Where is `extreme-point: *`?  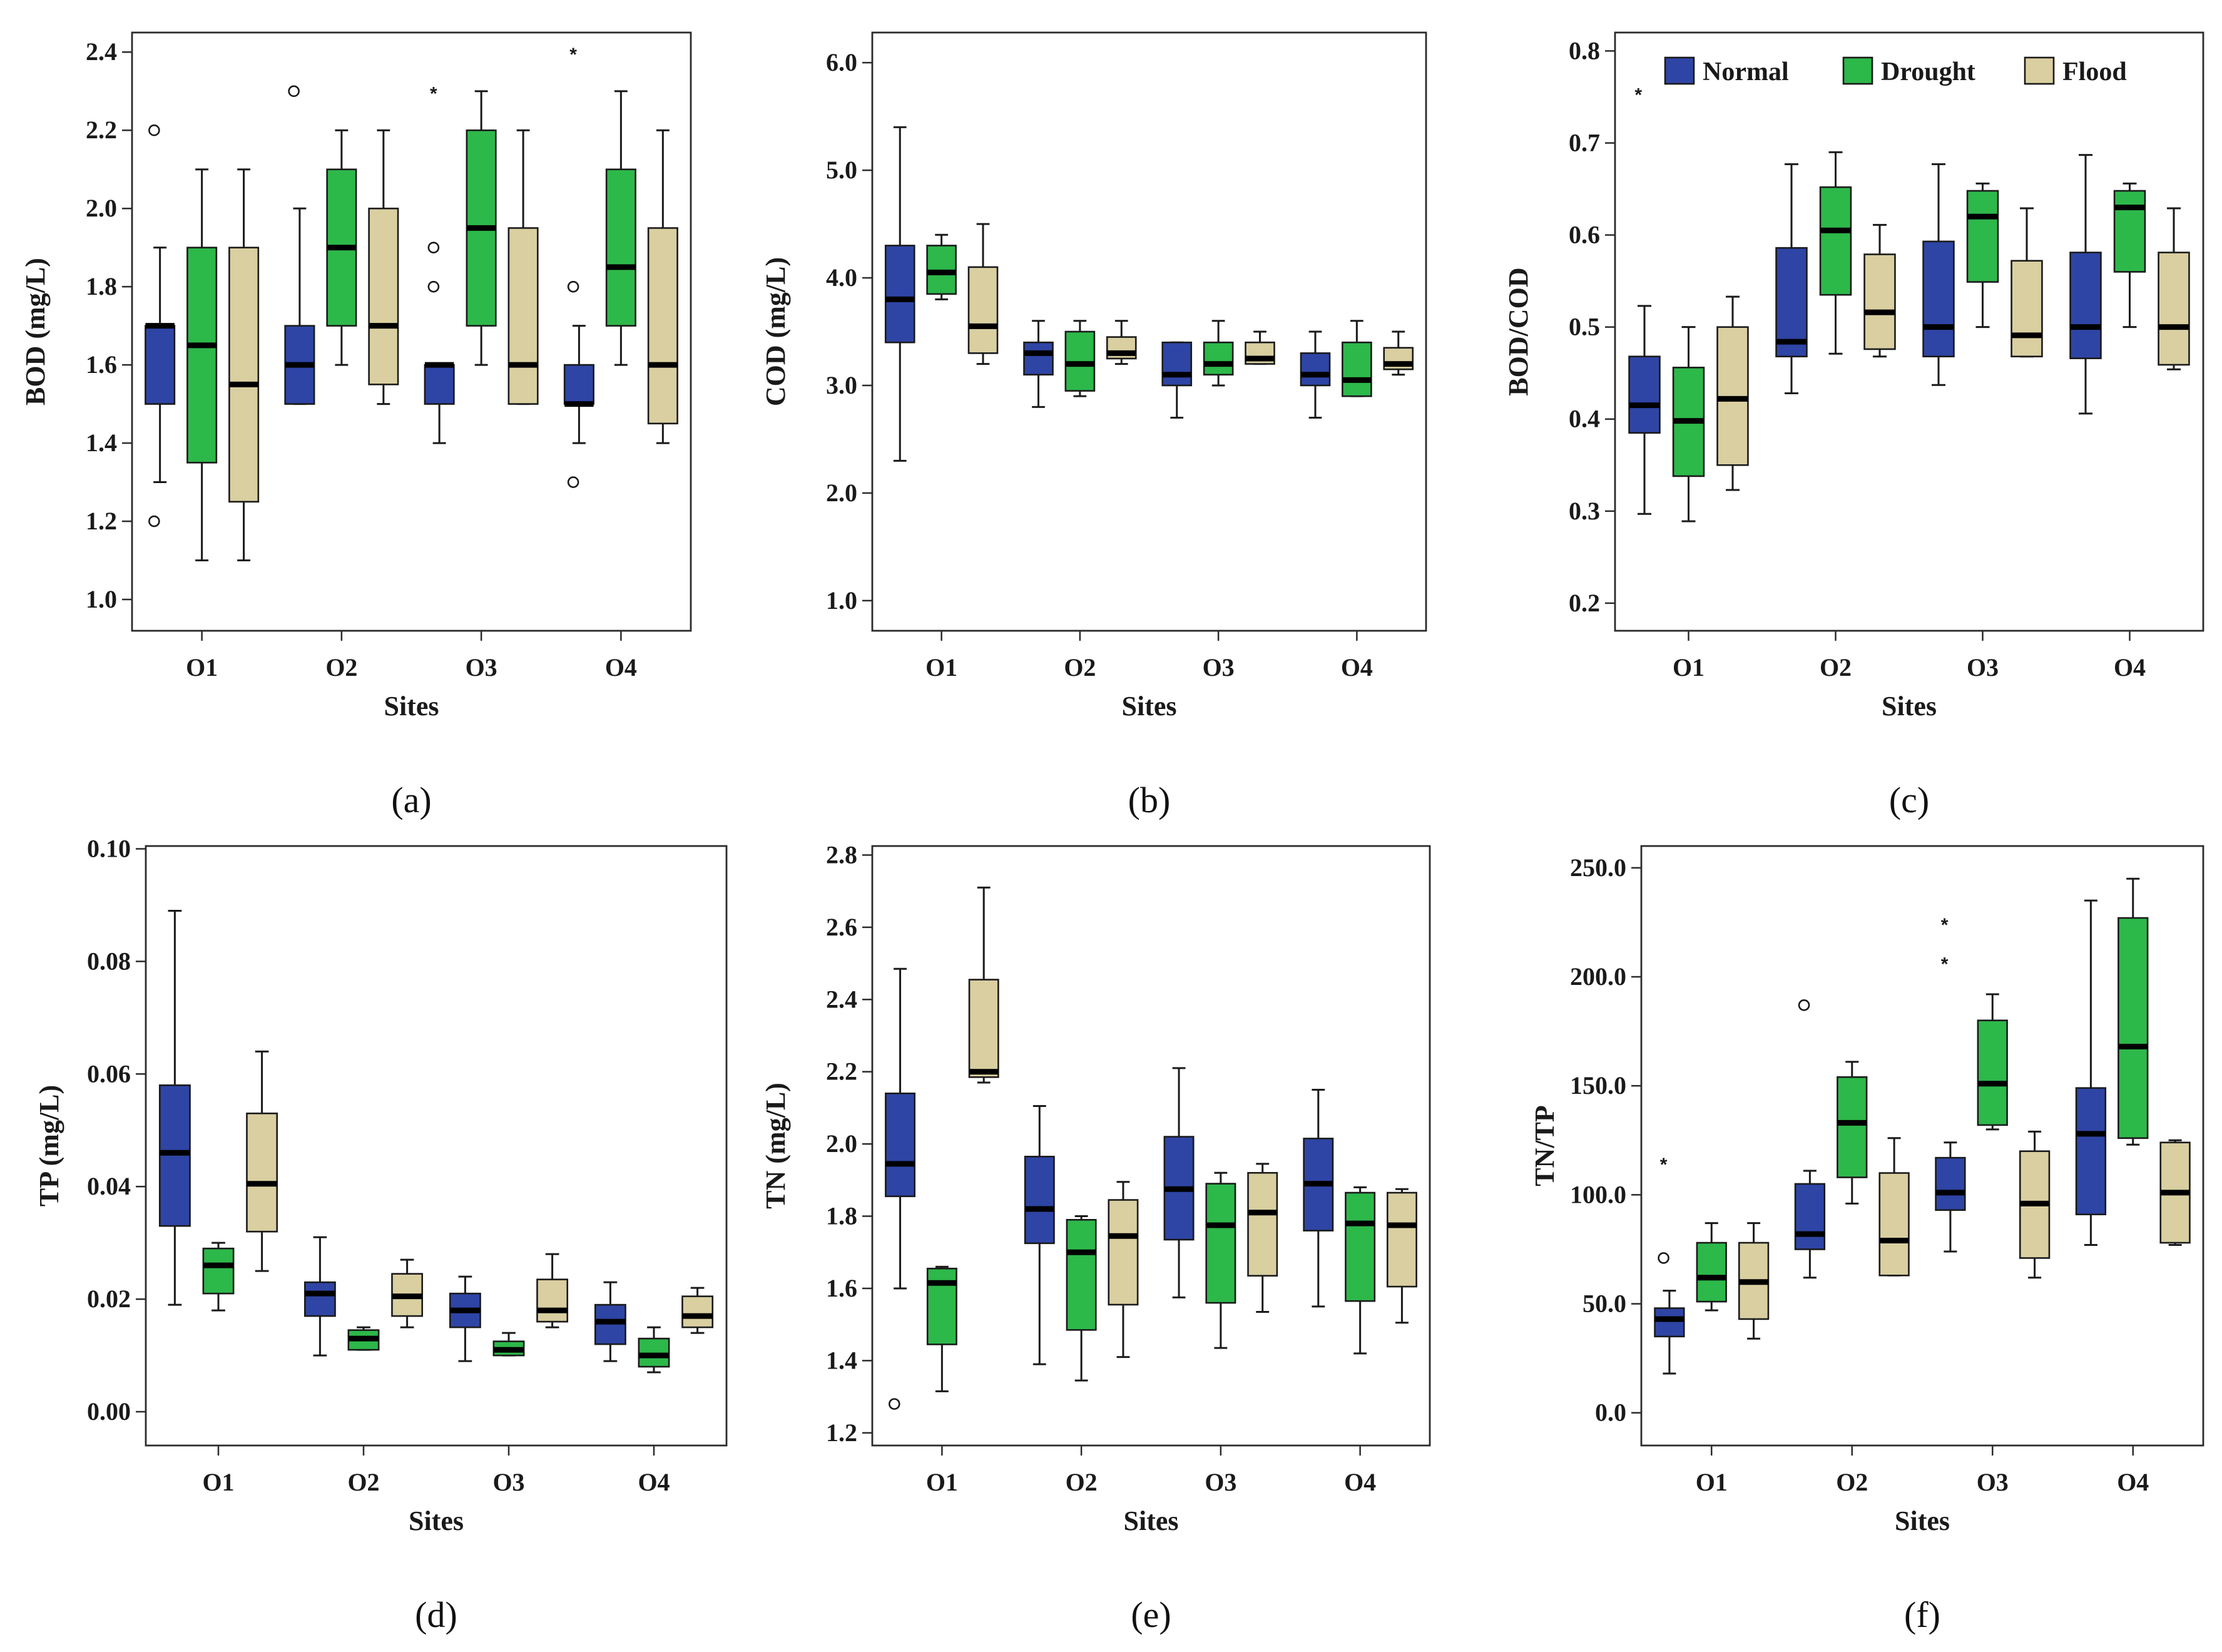
extreme-point: * is located at coordinates (1945, 925).